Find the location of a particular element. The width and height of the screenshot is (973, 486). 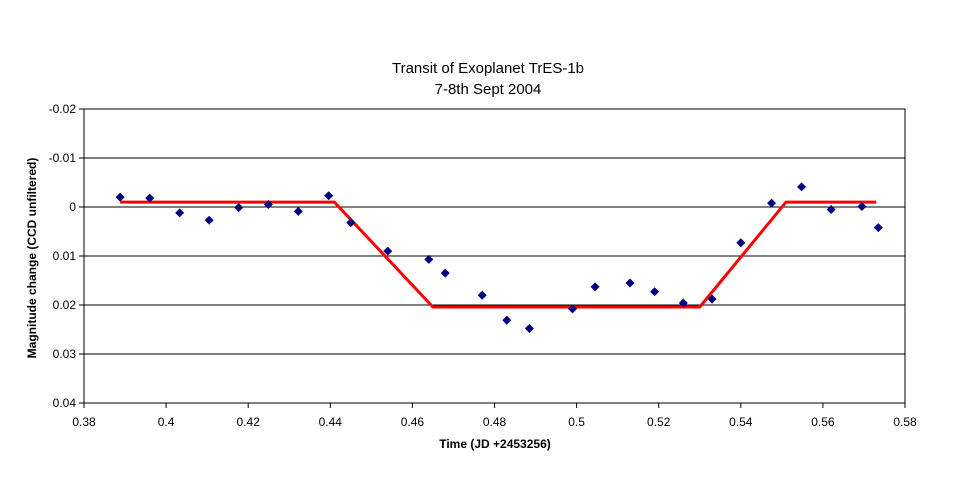

x-tick-label: 0.54 is located at coordinates (741, 422).